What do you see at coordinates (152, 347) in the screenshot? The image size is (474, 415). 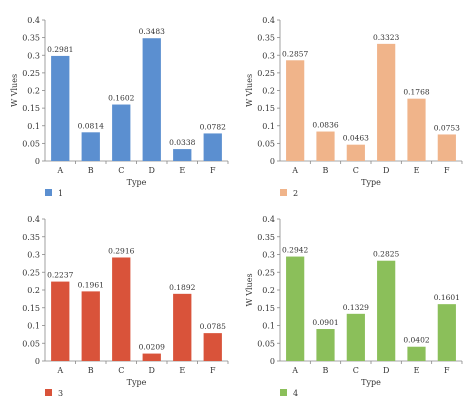 I see `data-label: 0.0209` at bounding box center [152, 347].